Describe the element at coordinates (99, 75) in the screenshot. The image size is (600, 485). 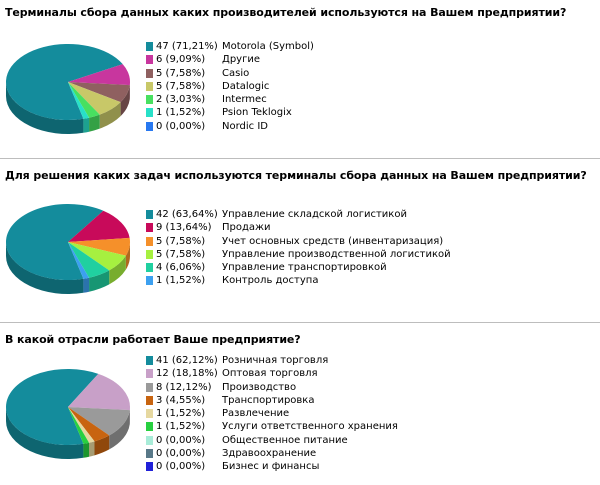
I see `pie-slice: Другие` at that location.